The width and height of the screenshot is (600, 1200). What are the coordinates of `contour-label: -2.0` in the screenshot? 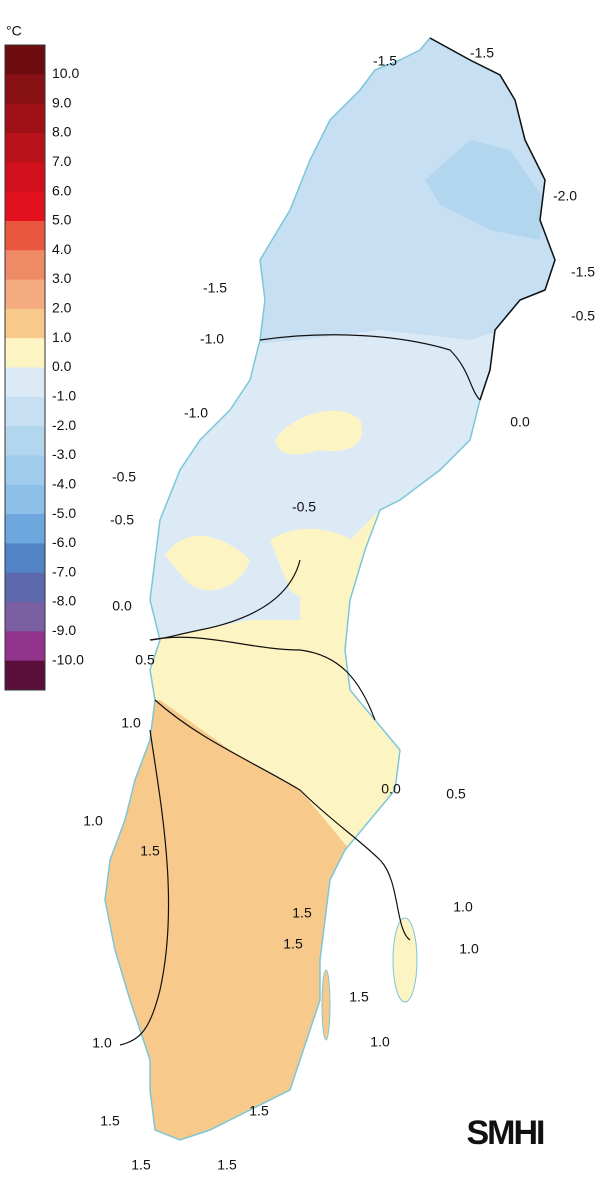 It's located at (565, 196).